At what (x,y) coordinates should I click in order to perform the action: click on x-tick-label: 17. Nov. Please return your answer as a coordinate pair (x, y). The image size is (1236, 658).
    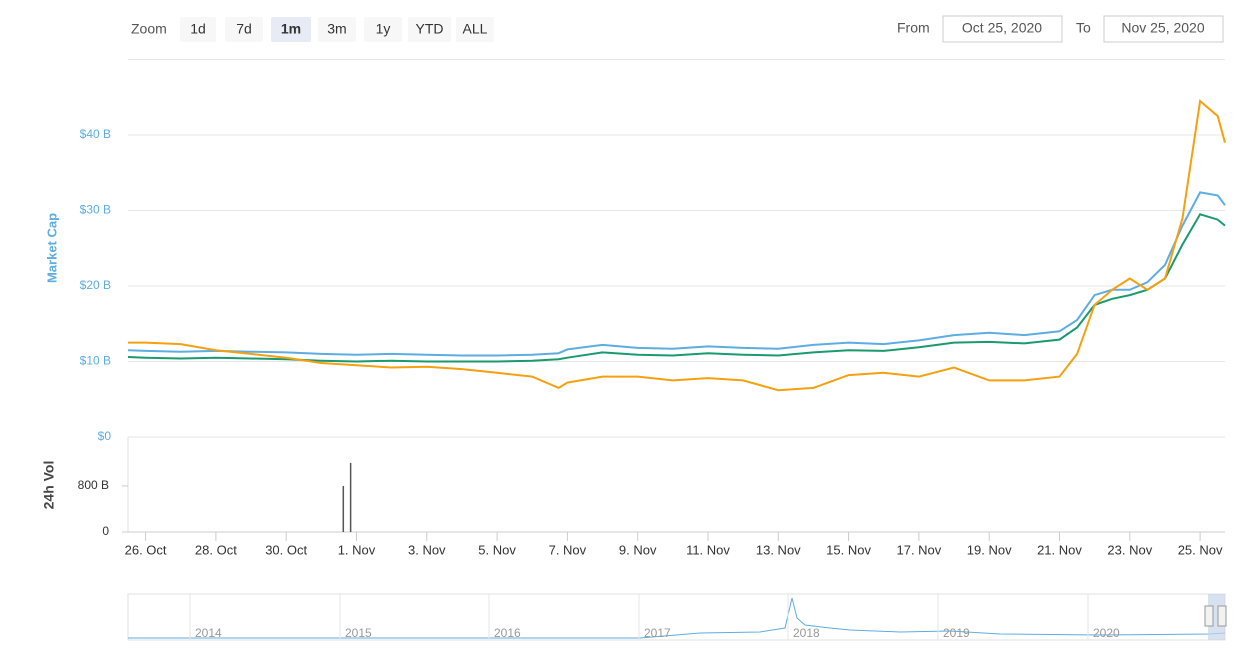
    Looking at the image, I should click on (918, 549).